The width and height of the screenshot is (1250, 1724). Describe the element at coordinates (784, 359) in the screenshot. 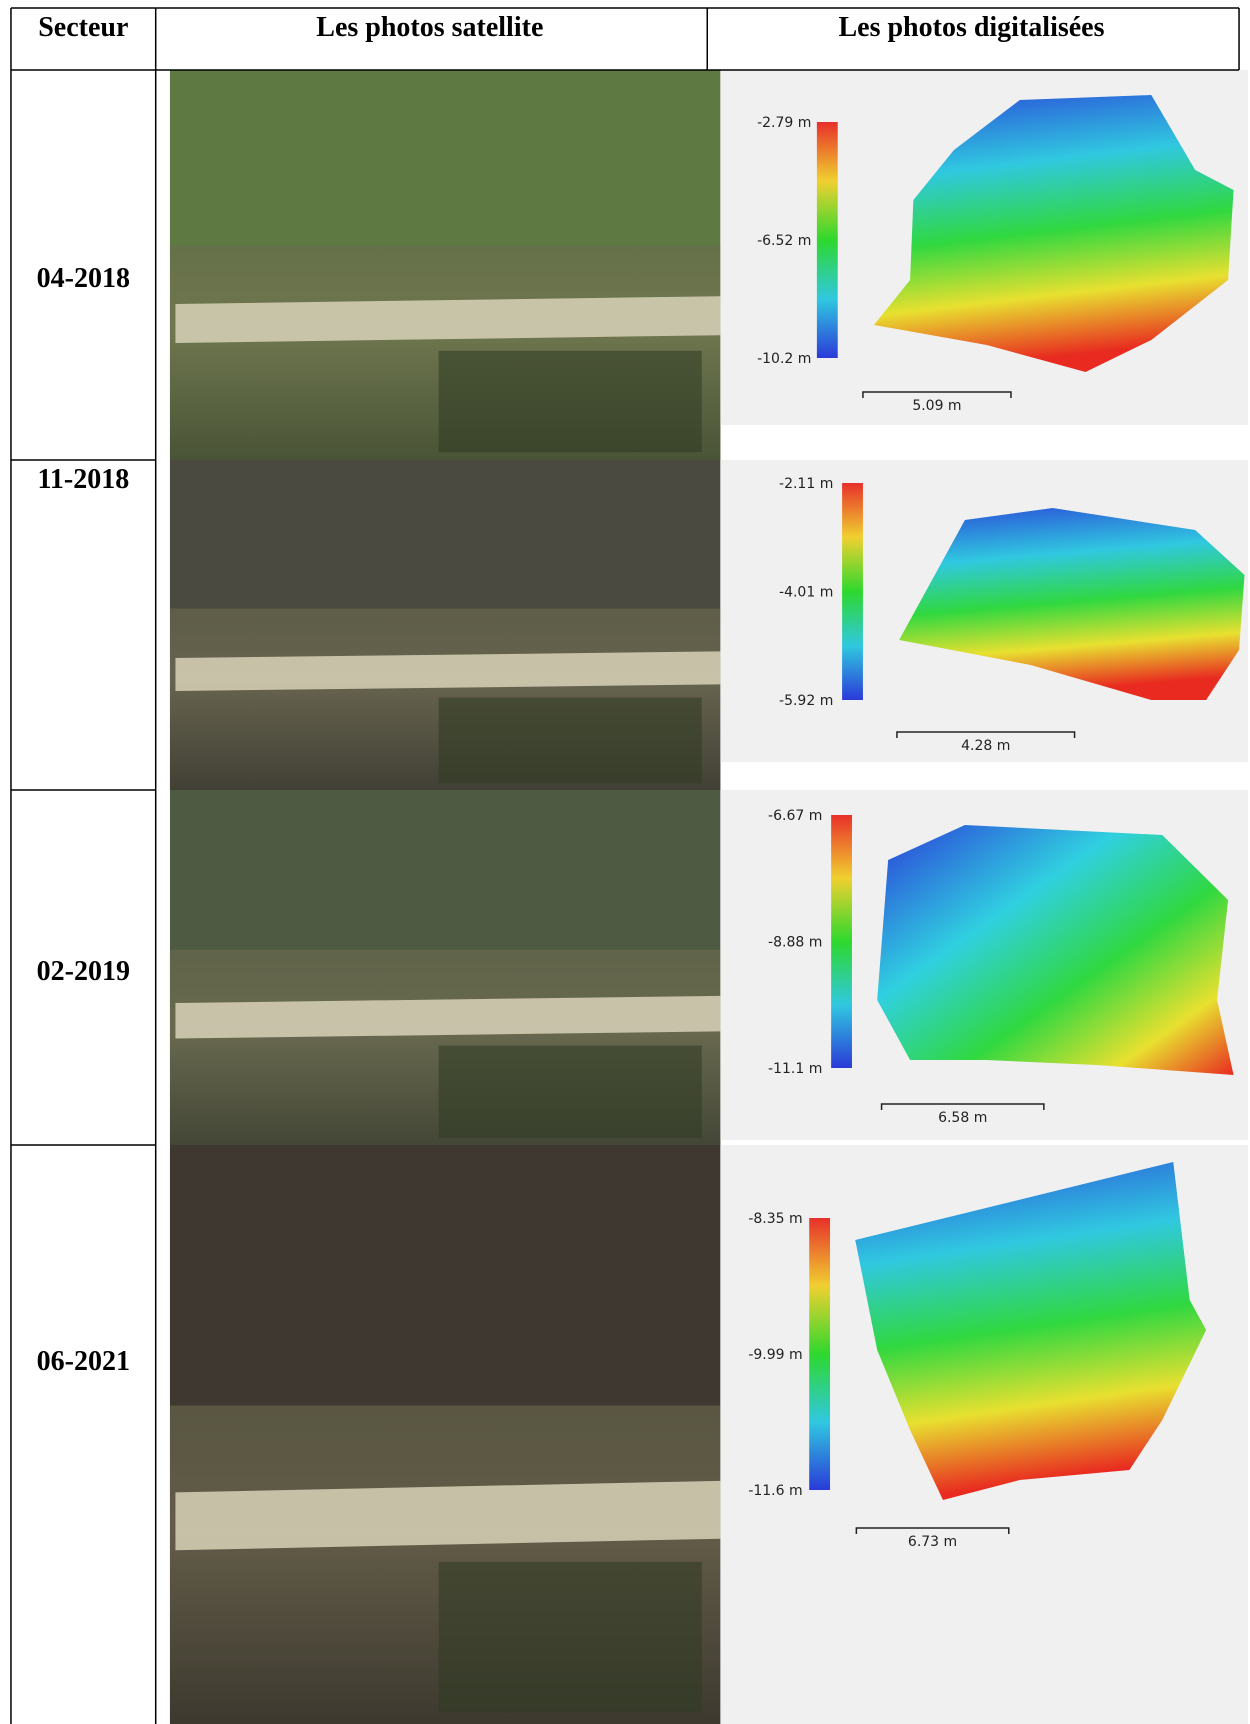

I see `legend-label: -10.2 m` at that location.